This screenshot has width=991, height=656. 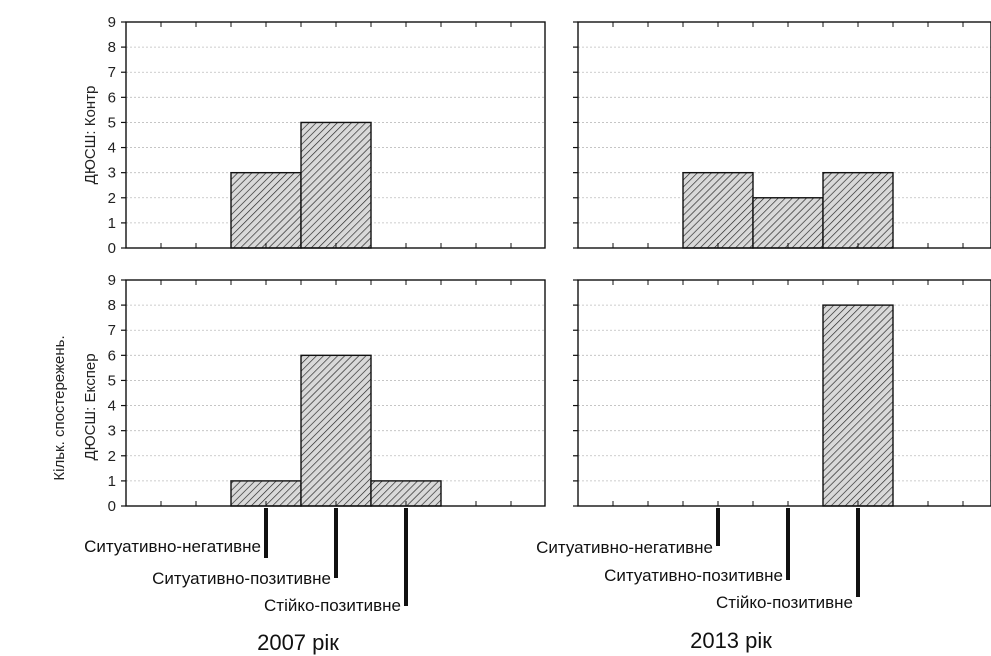 What do you see at coordinates (90, 135) in the screenshot?
I see `row-label-control: ДЮСШ: Контр` at bounding box center [90, 135].